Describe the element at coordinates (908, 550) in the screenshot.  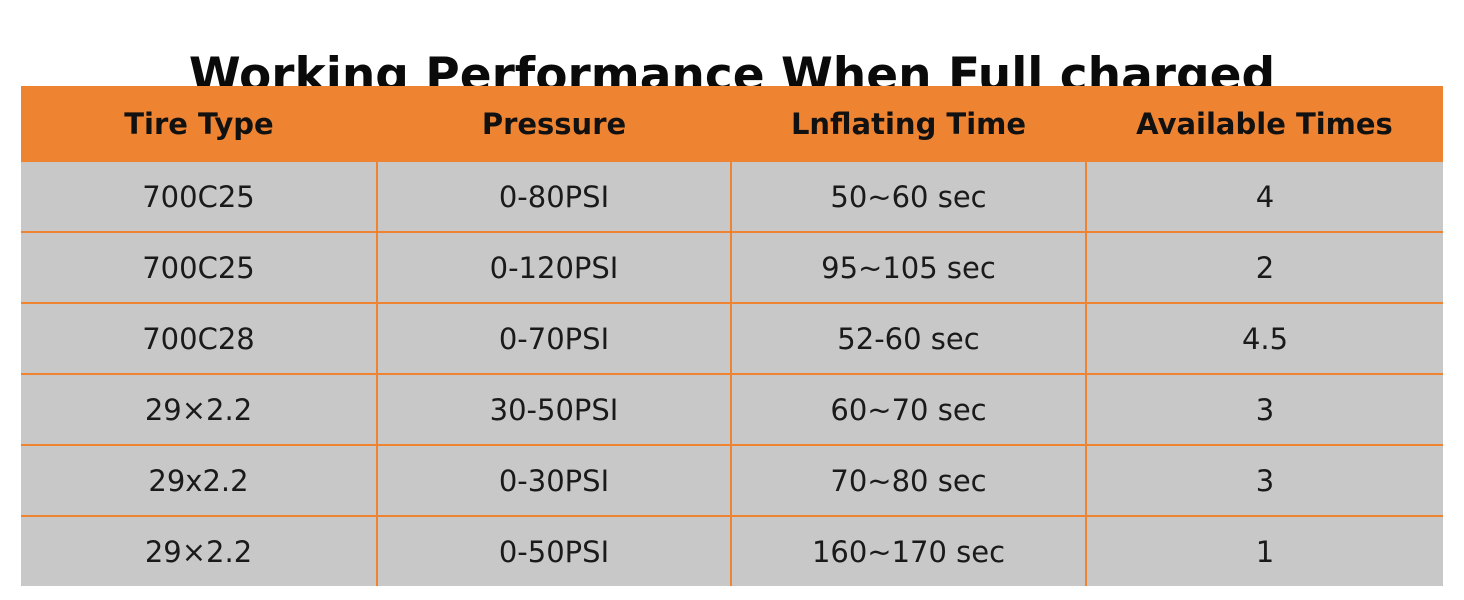
I see `cell-inflating-time: 160~170 sec` at that location.